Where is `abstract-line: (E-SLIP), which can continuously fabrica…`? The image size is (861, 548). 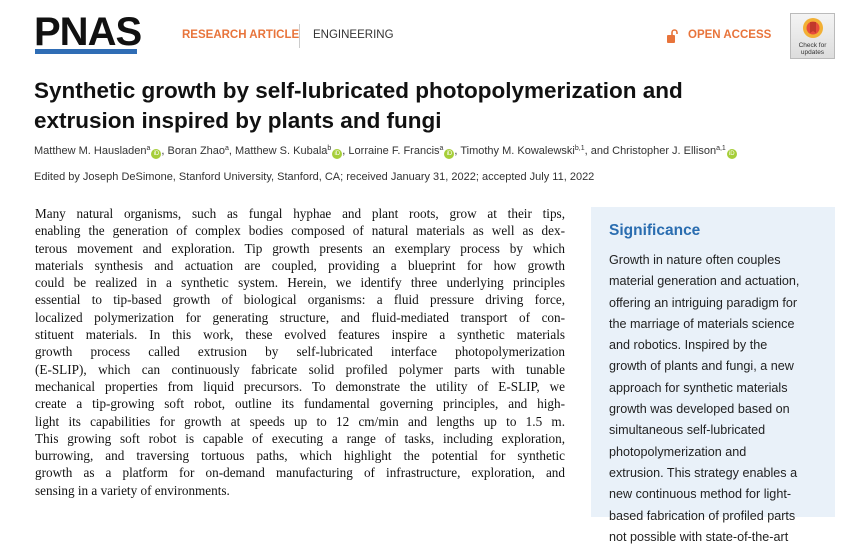 abstract-line: (E-SLIP), which can continuously fabrica… is located at coordinates (300, 369).